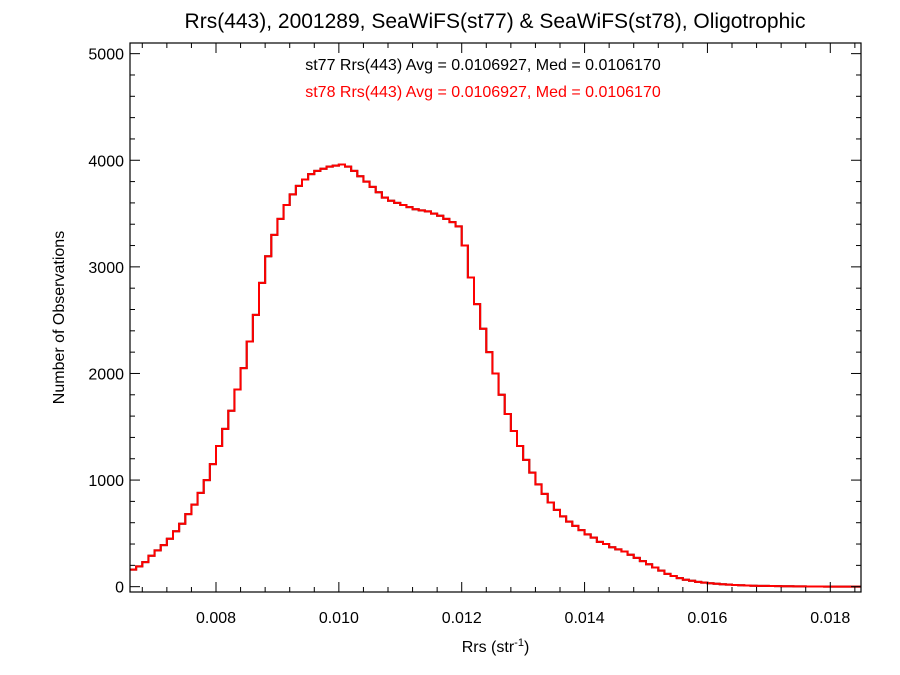 This screenshot has width=900, height=675. What do you see at coordinates (339, 618) in the screenshot?
I see `x-tick-label: 0.010` at bounding box center [339, 618].